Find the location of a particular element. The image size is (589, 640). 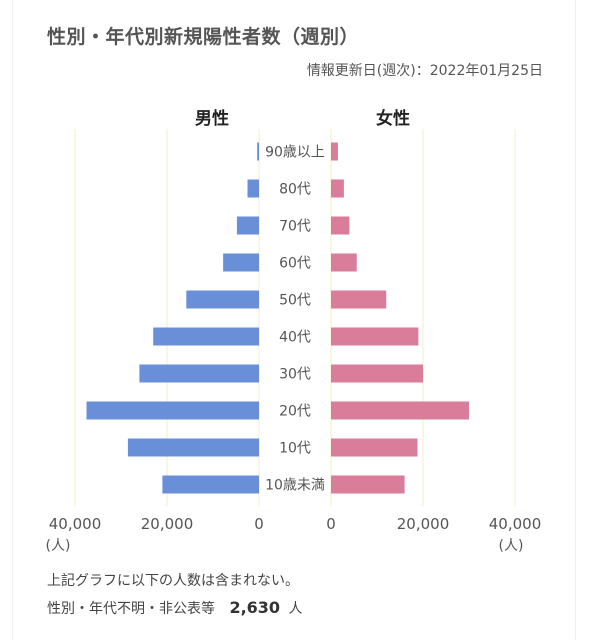

chart-title: 性別・年代別新規陽性者数（週別） is located at coordinates (203, 37).